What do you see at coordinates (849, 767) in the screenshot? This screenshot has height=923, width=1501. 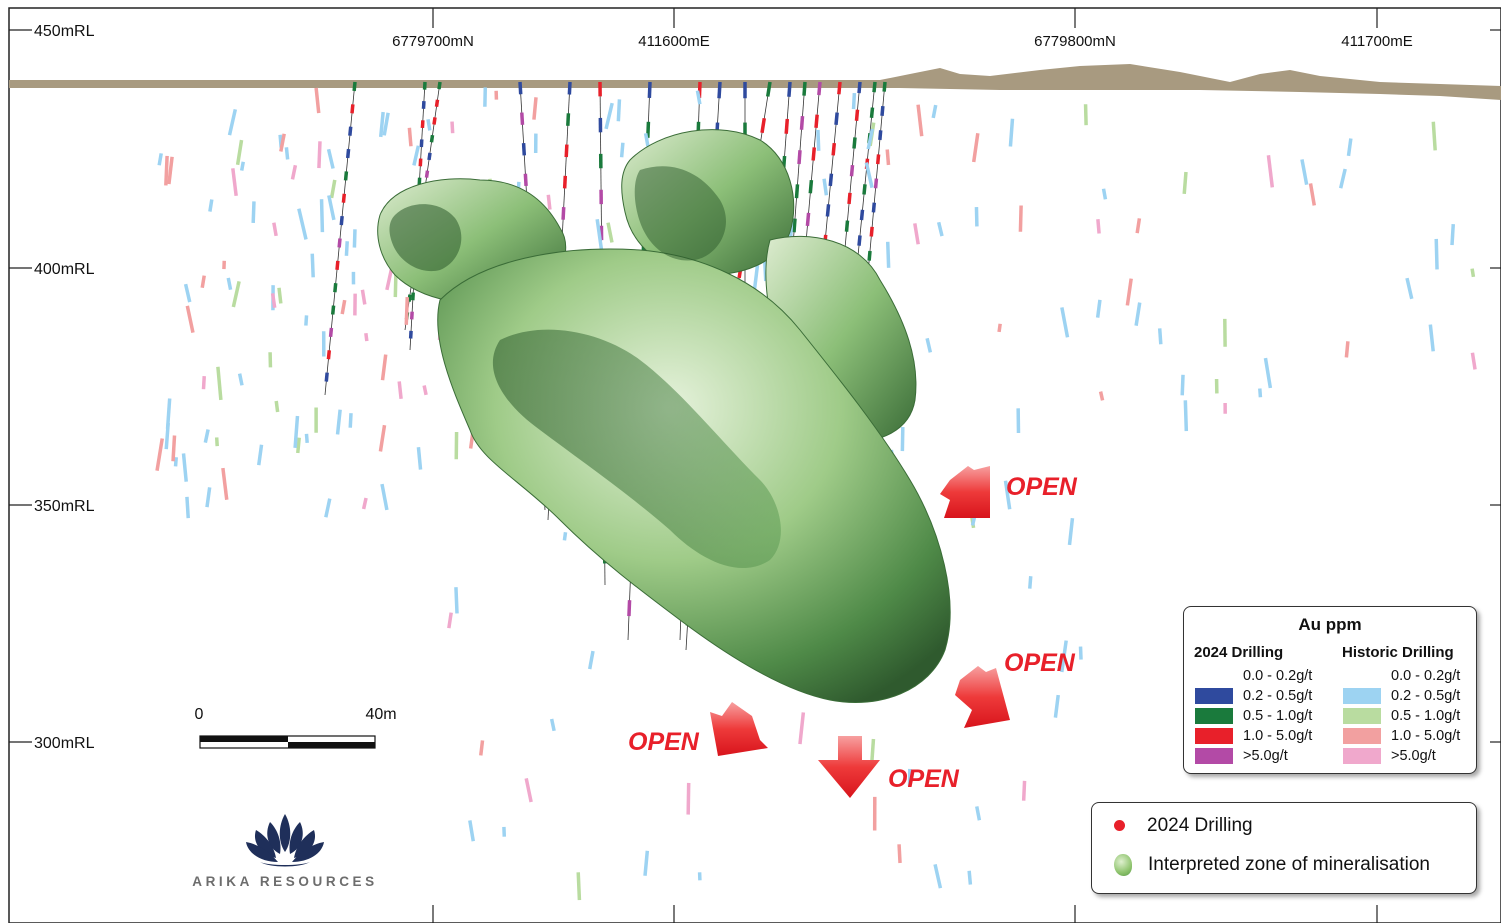 I see `open-arrow-south` at bounding box center [849, 767].